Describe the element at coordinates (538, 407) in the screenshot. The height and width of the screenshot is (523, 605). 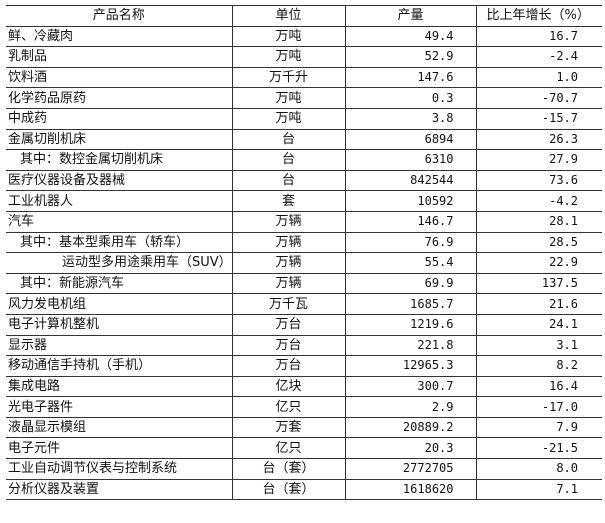
I see `growth-value: -17.0` at that location.